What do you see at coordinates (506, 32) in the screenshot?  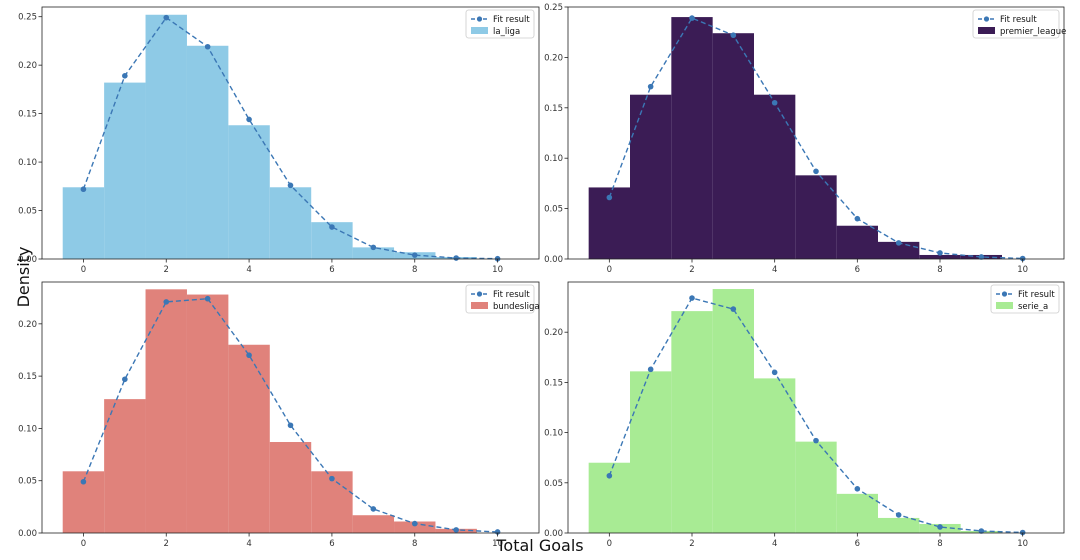 I see `legend-histogram-label: la_liga` at bounding box center [506, 32].